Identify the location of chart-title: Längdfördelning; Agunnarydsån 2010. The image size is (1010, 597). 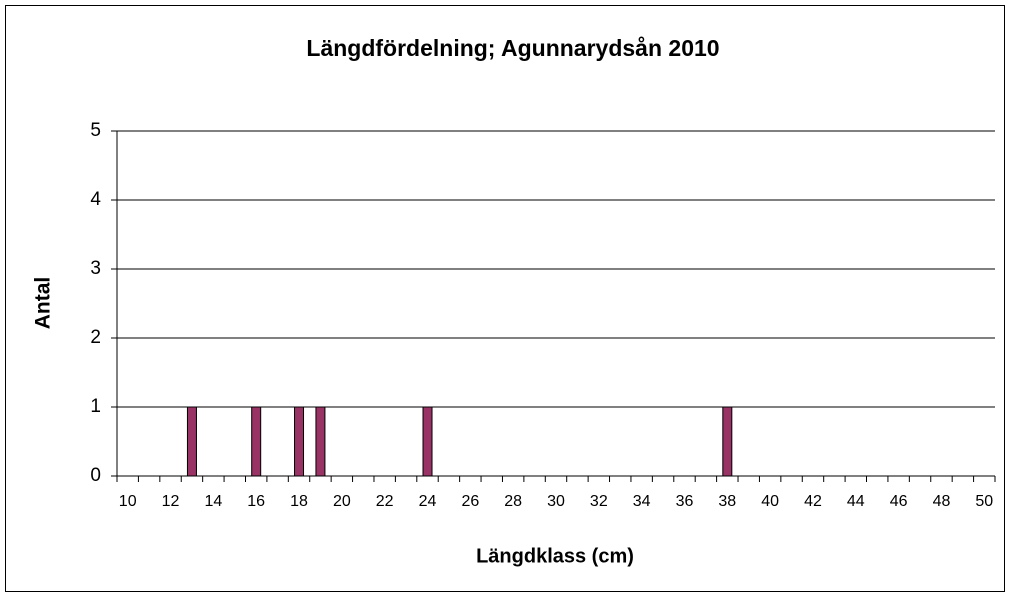
(512, 48).